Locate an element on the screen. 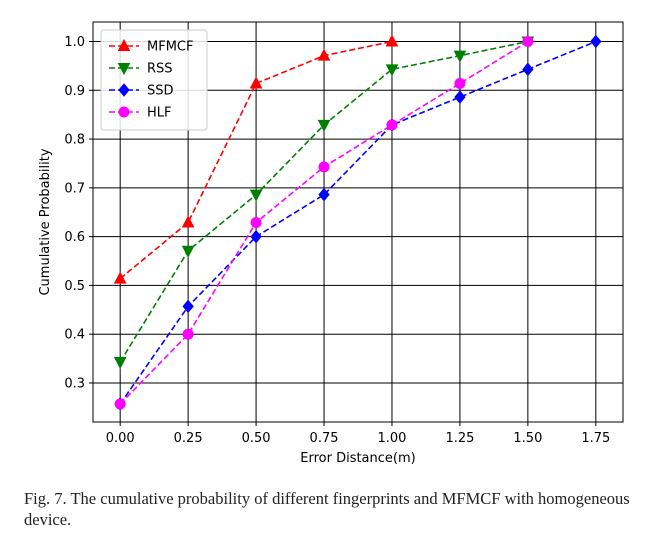  y-tick-label: 0.3 is located at coordinates (74, 383).